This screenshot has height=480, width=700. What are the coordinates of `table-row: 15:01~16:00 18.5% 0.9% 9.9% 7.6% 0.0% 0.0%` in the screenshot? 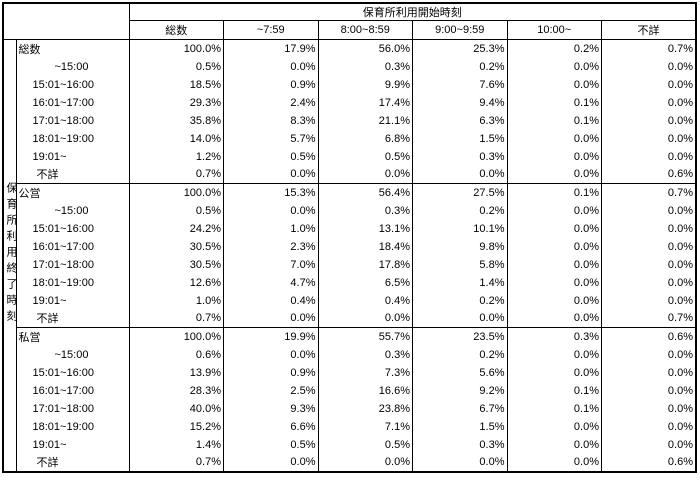 It's located at (349, 84).